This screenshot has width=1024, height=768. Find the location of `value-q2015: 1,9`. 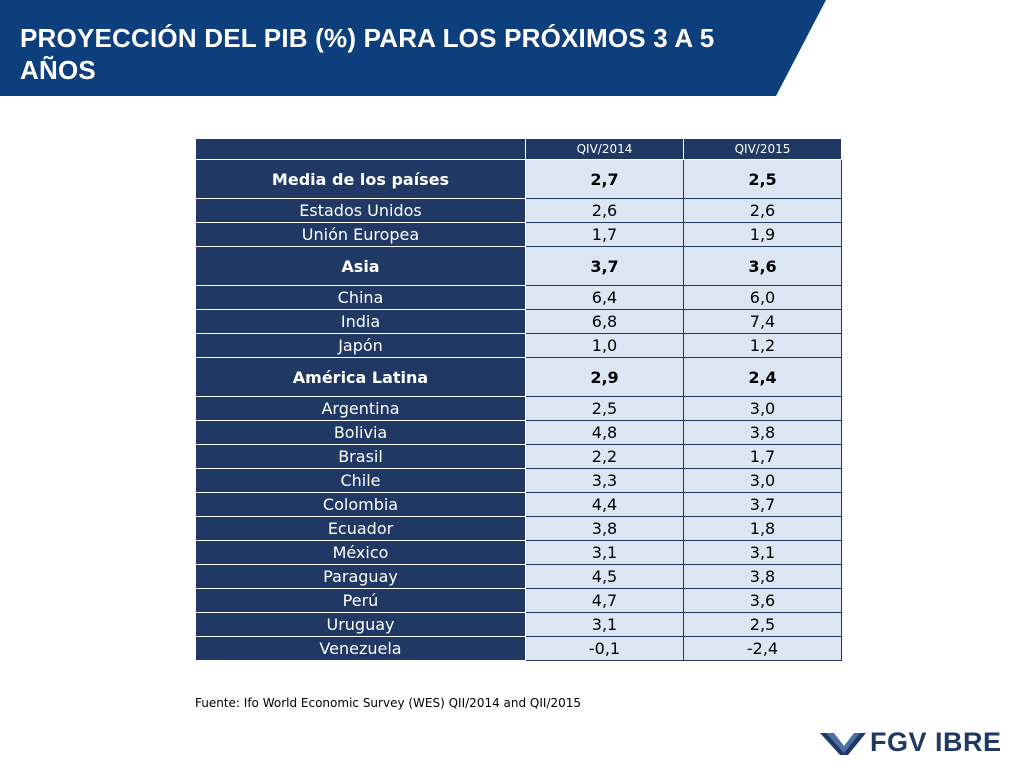

value-q2015: 1,9 is located at coordinates (762, 234).